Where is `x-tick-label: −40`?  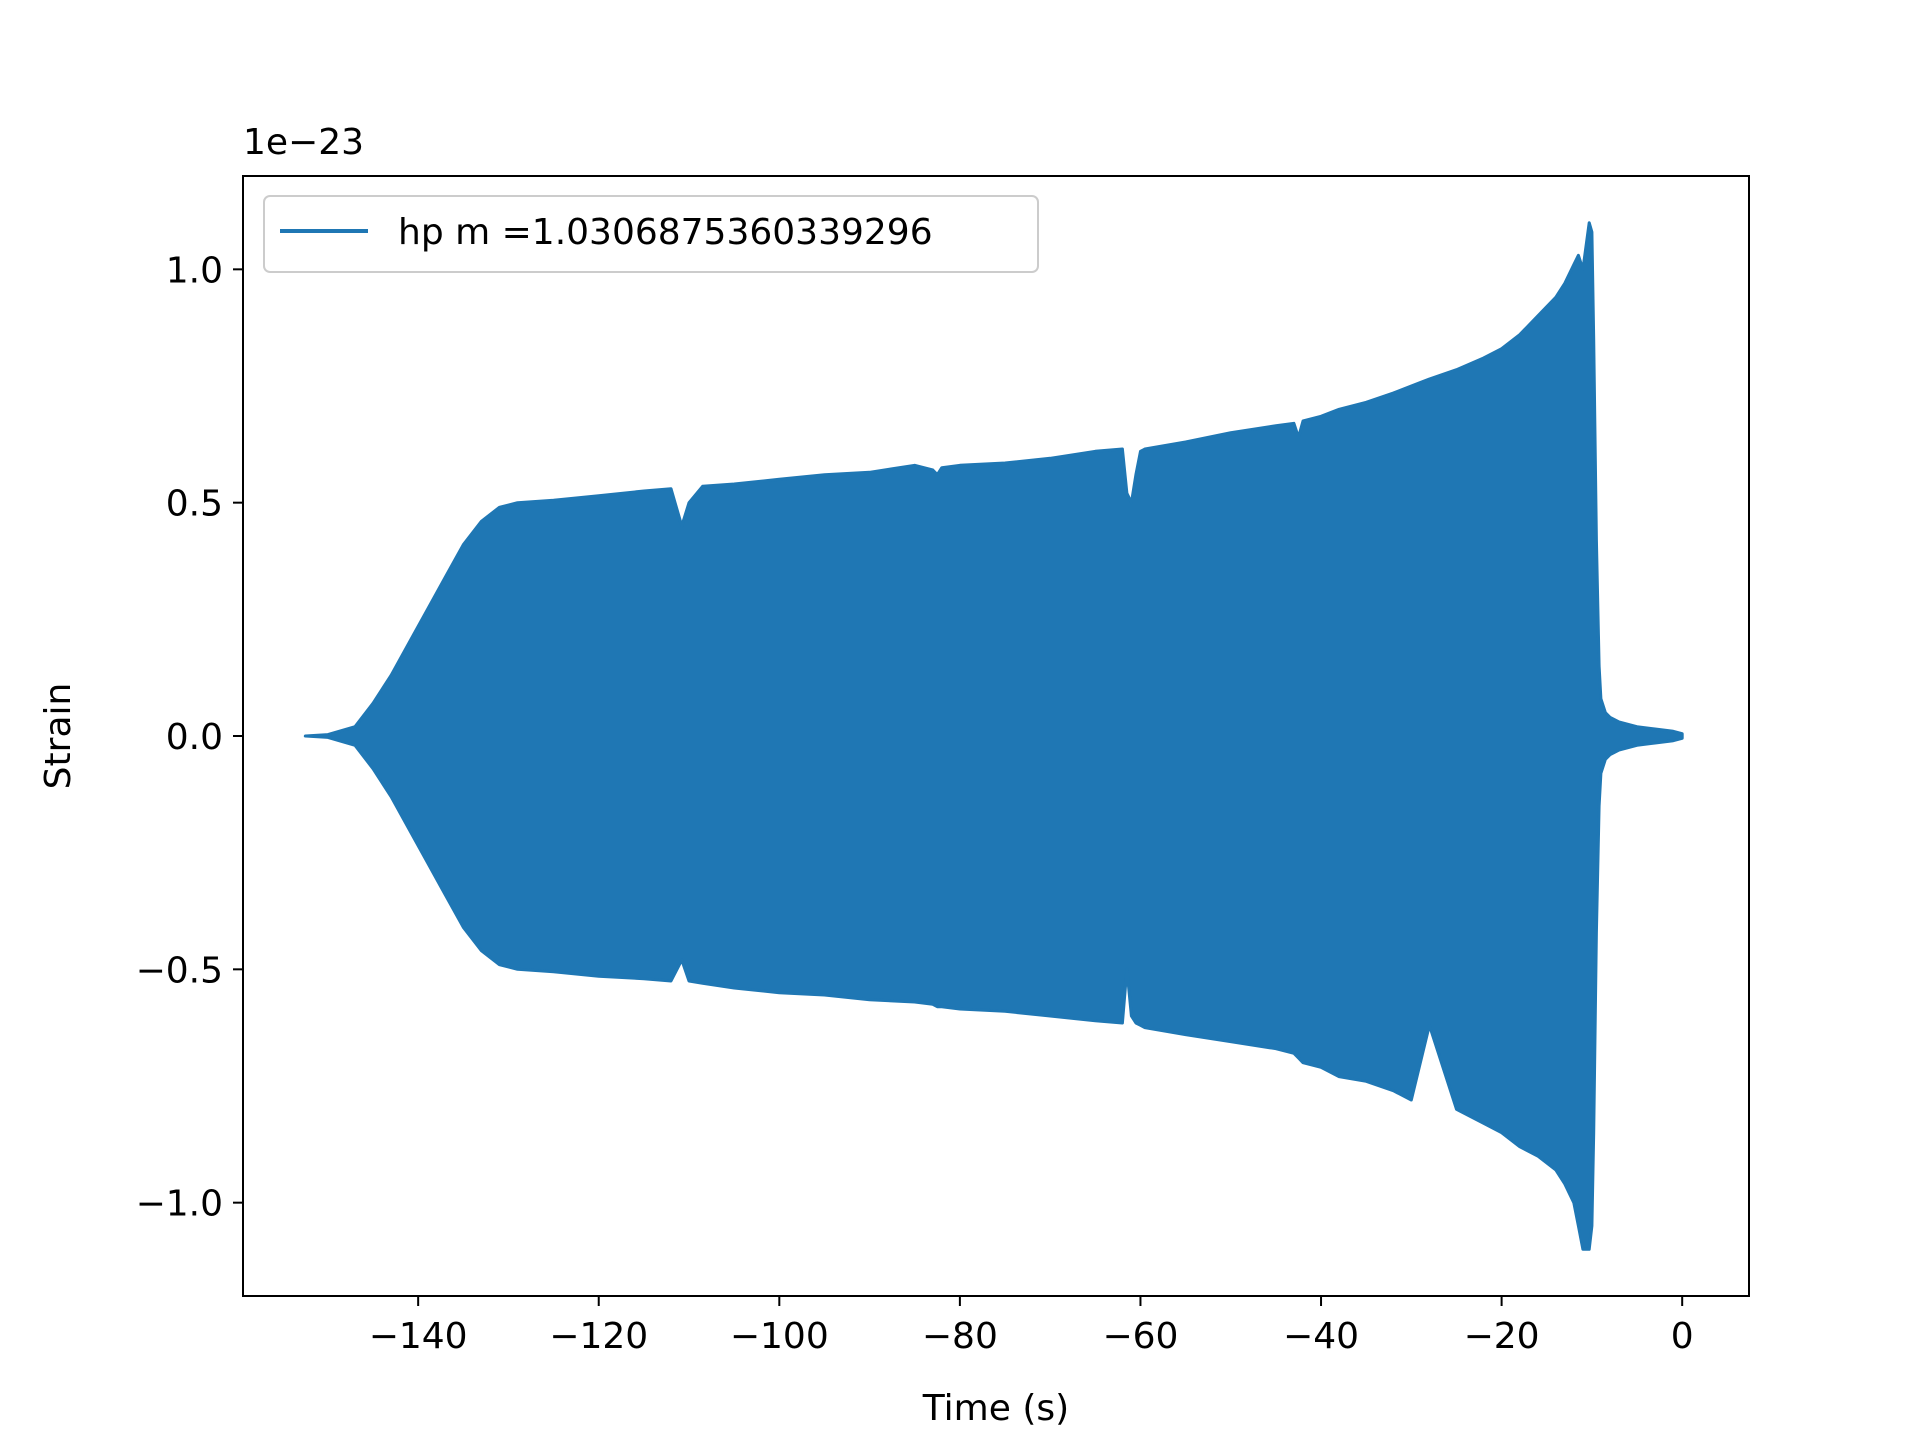
x-tick-label: −40 is located at coordinates (1321, 1336).